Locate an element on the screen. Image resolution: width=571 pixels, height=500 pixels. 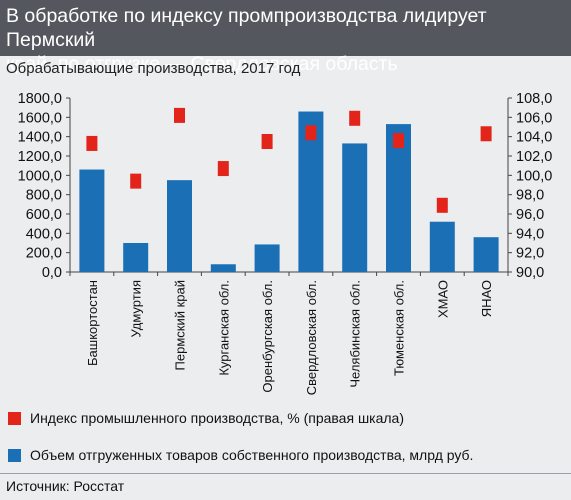
legend-swatch-index is located at coordinates (14, 418).